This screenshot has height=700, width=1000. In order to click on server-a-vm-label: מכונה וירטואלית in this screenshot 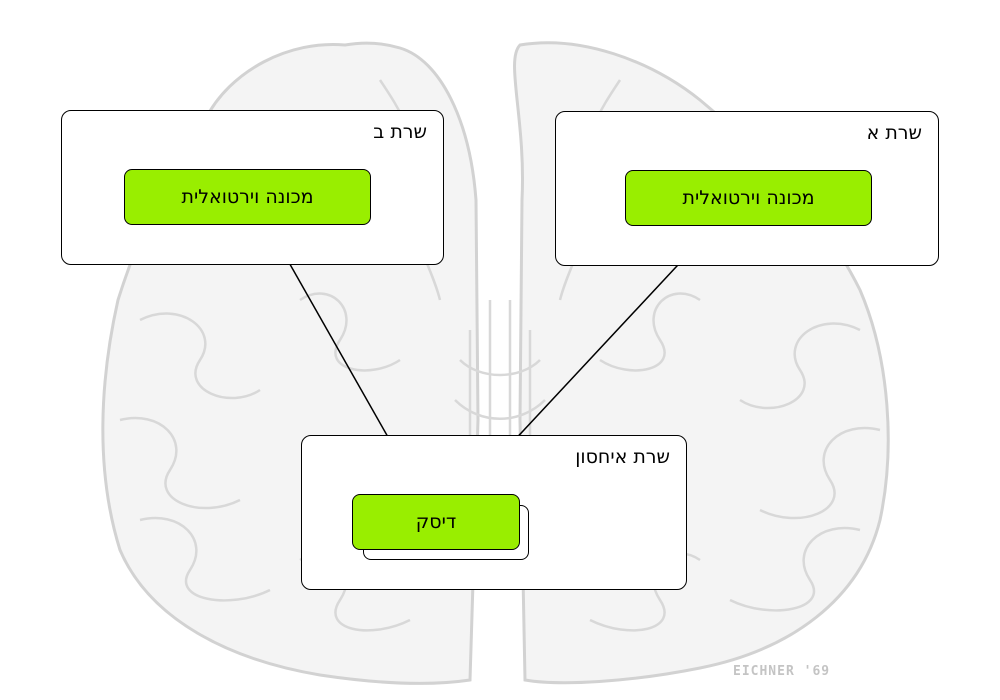, I will do `click(748, 198)`.